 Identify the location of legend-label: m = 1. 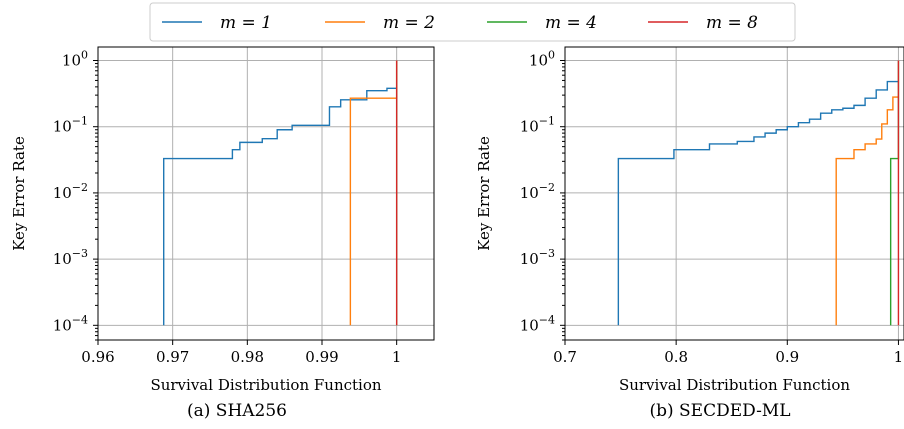
(246, 23).